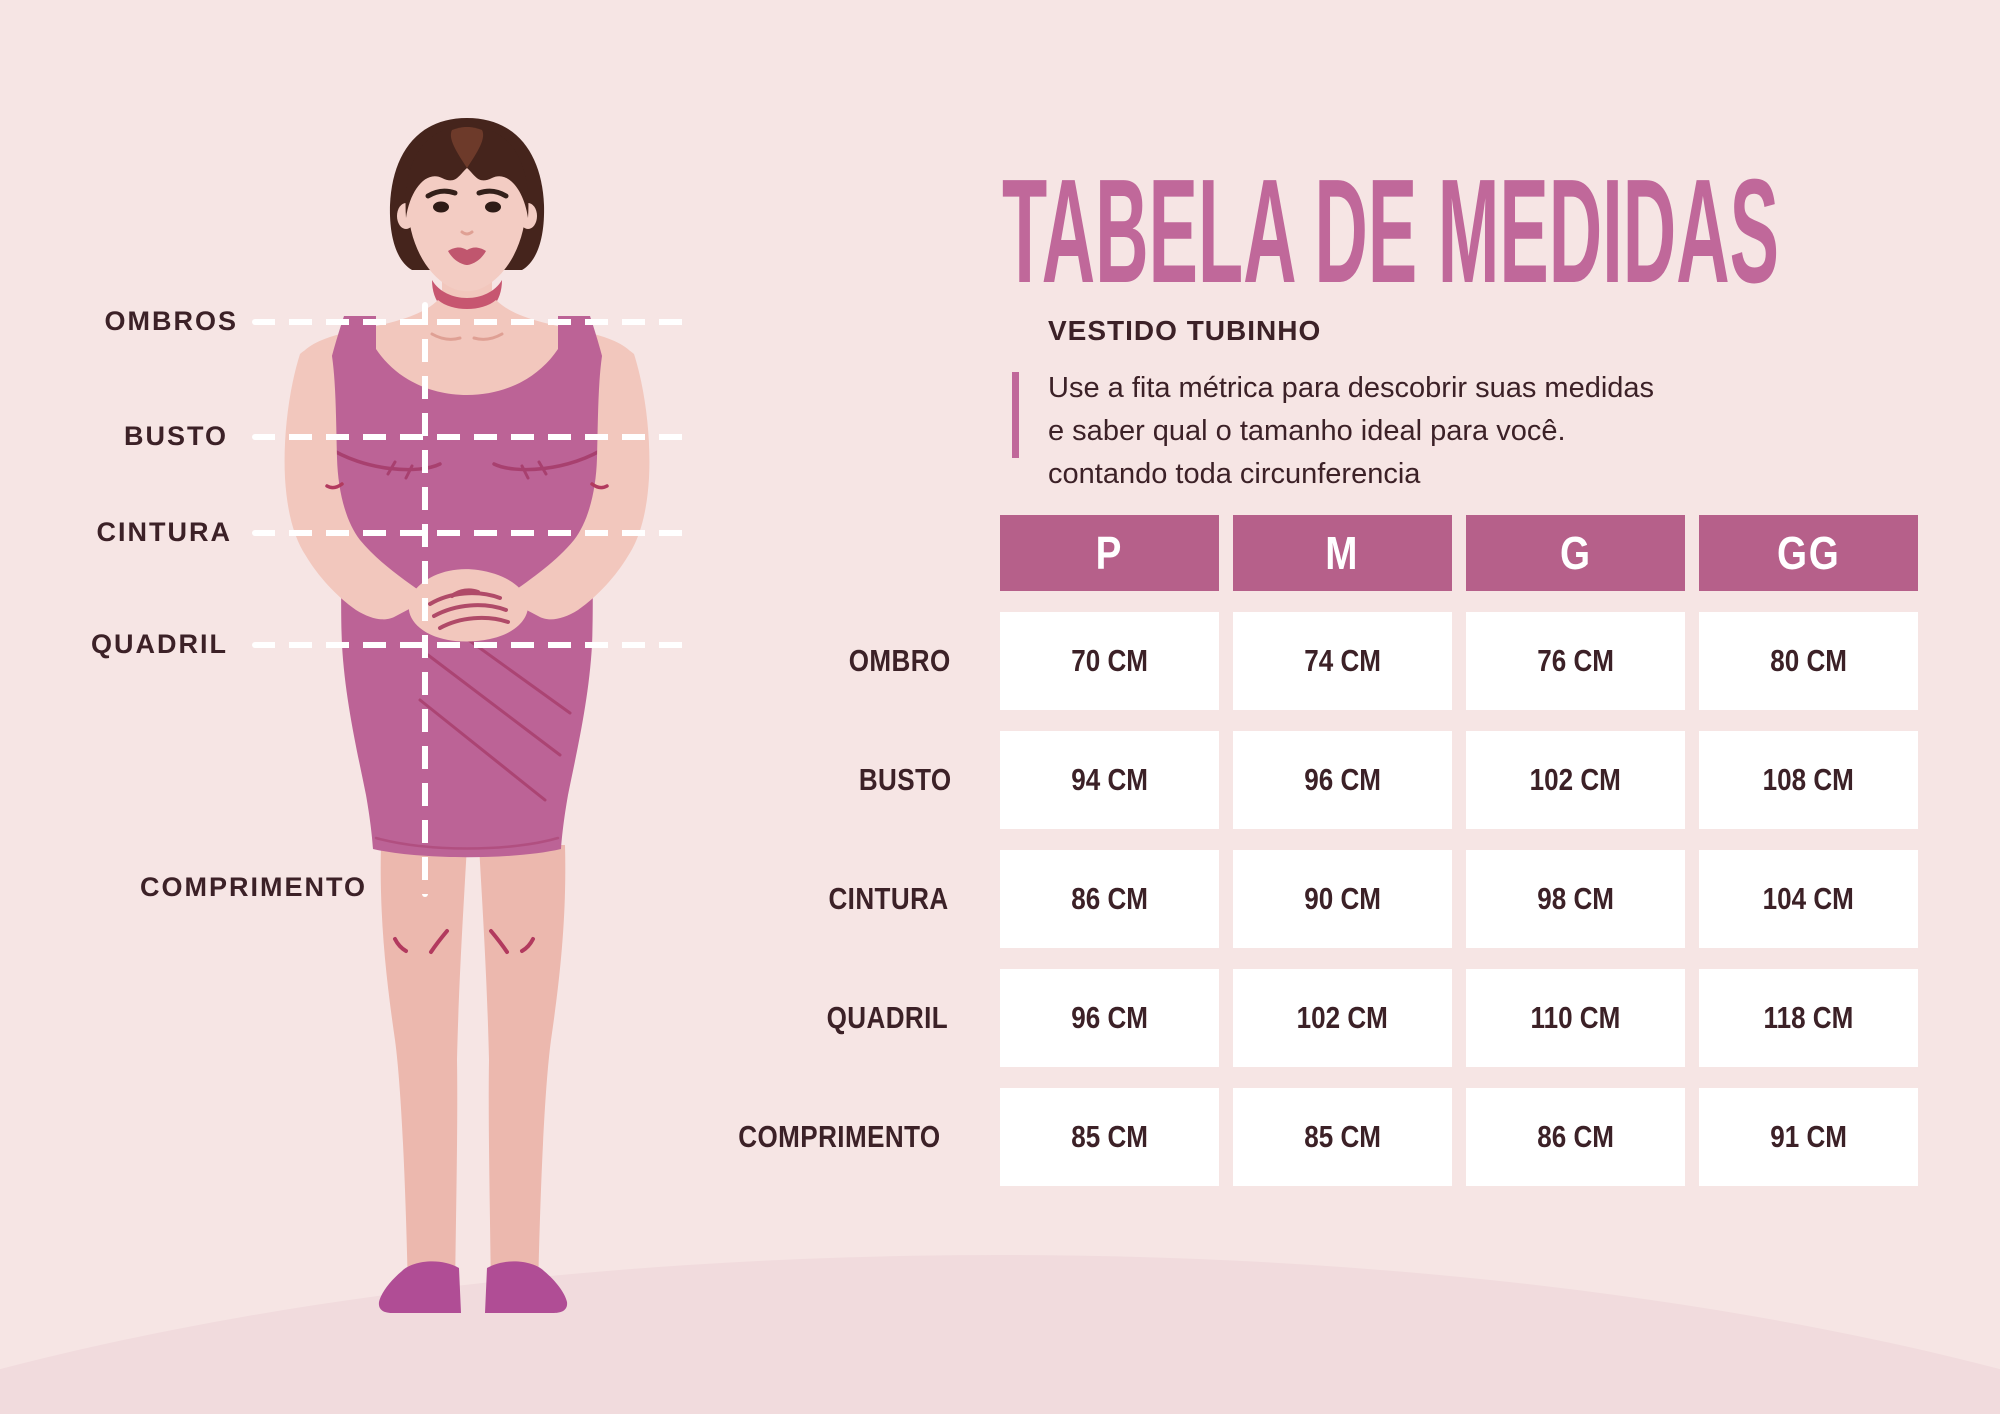 The image size is (2000, 1414). Describe the element at coordinates (1342, 780) in the screenshot. I see `cell-busto-m: 96 CM` at that location.